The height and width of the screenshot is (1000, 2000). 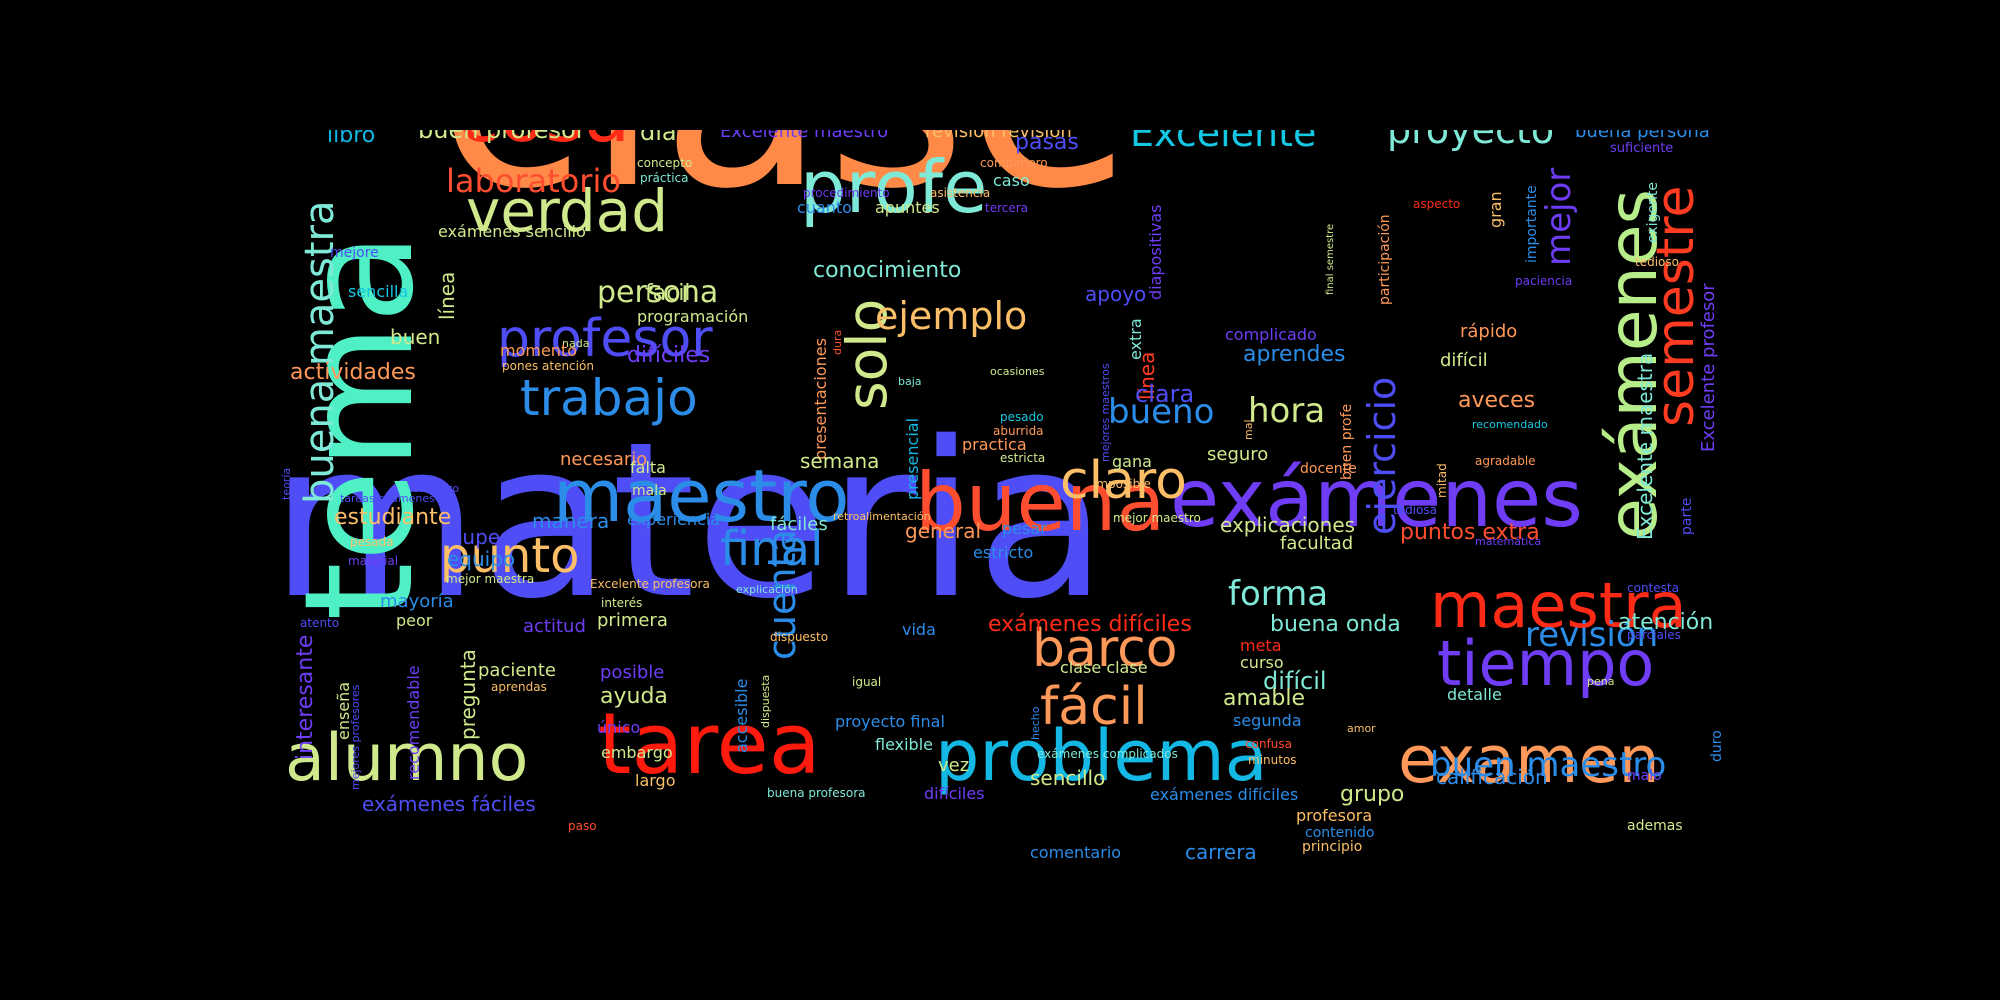 What do you see at coordinates (387, 499) in the screenshot?
I see `cloud-word: tareas exámenes` at bounding box center [387, 499].